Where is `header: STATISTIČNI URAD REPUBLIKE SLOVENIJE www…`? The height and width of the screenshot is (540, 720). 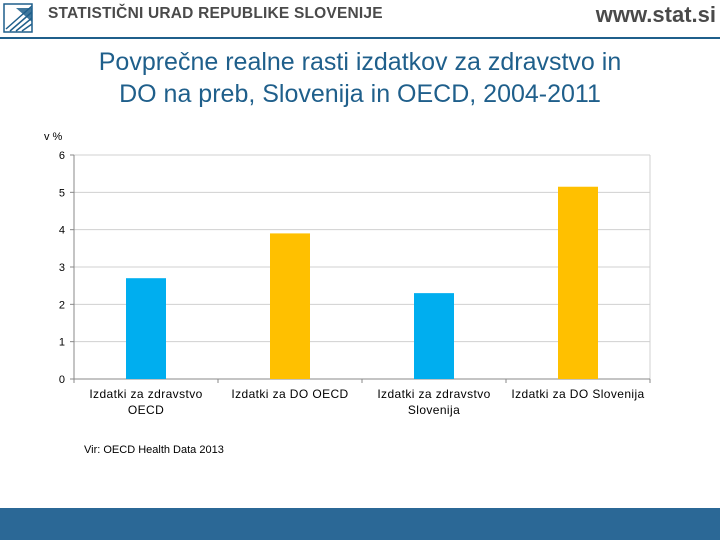
header: STATISTIČNI URAD REPUBLIKE SLOVENIJE www… is located at coordinates (360, 19).